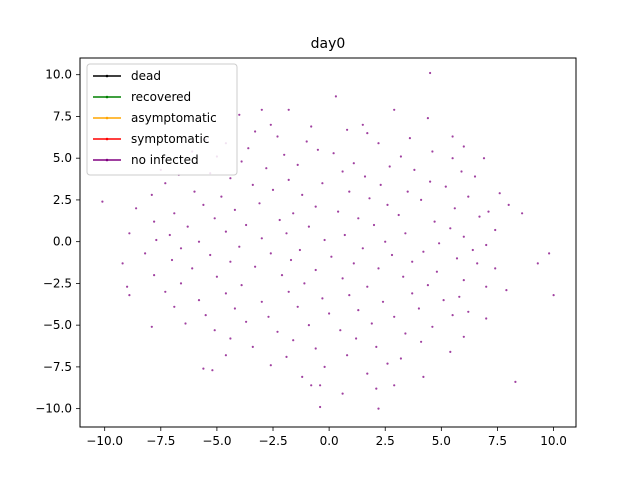  What do you see at coordinates (57, 242) in the screenshot?
I see `y-axis: −10.0 −7.5 −5.0 −2.5 0.0 2.5 5.0 7.5 10.0` at bounding box center [57, 242].